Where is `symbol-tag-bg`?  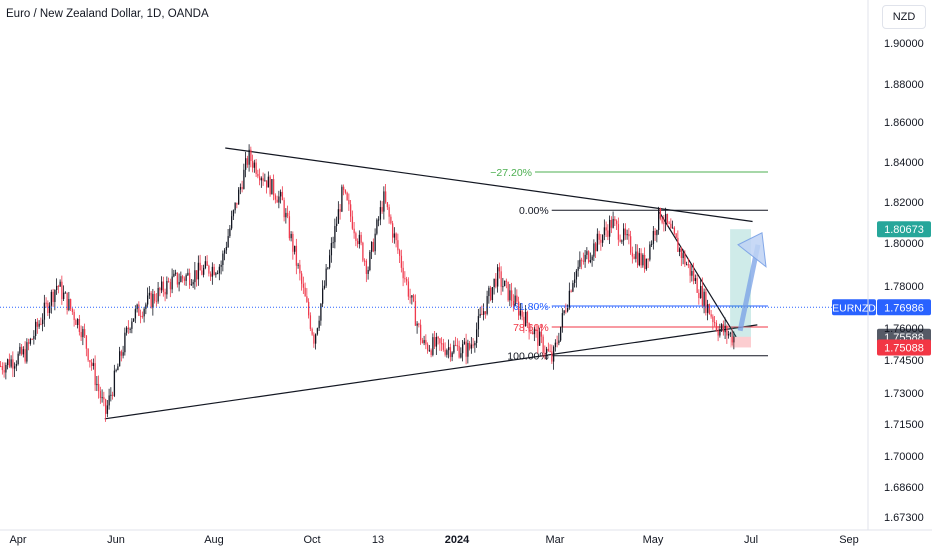
symbol-tag-bg is located at coordinates (854, 307).